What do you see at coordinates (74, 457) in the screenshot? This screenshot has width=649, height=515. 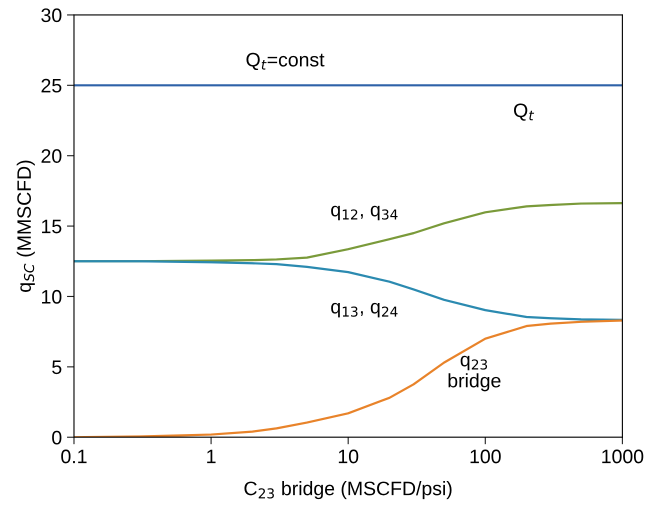 I see `x-tick-label: 0.1` at bounding box center [74, 457].